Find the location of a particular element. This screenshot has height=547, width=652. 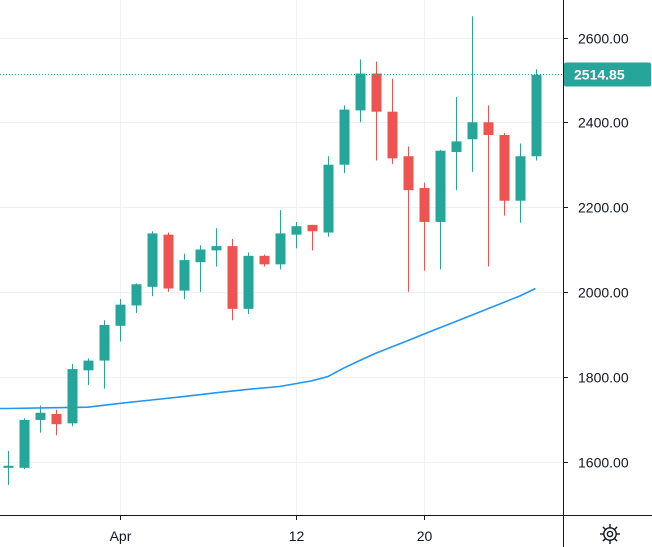

price-tick-label: 2200.00 is located at coordinates (603, 208).